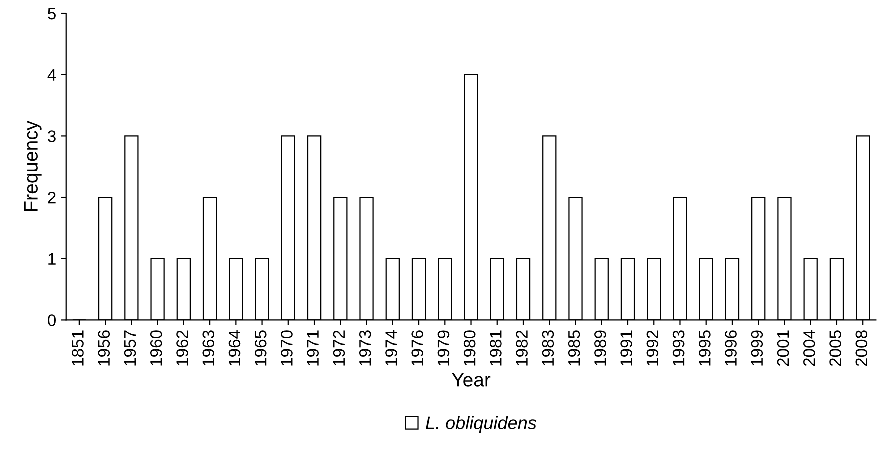 This screenshot has width=885, height=451. I want to click on x-tick-label: 1976, so click(418, 348).